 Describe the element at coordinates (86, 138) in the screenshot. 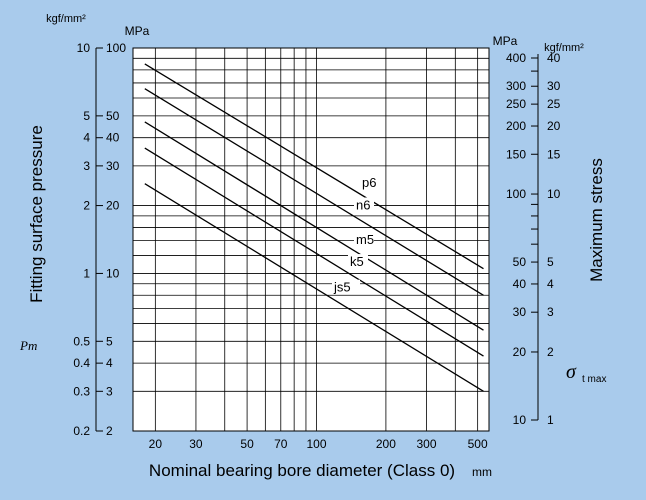

I see `left-tick-label-kgf: 4` at that location.